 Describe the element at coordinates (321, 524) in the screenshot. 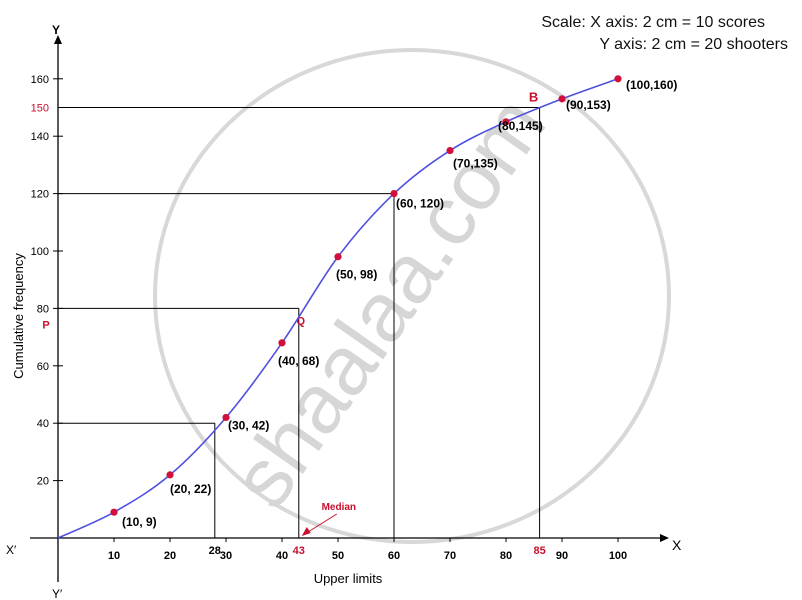

I see `median-arrow-line` at that location.